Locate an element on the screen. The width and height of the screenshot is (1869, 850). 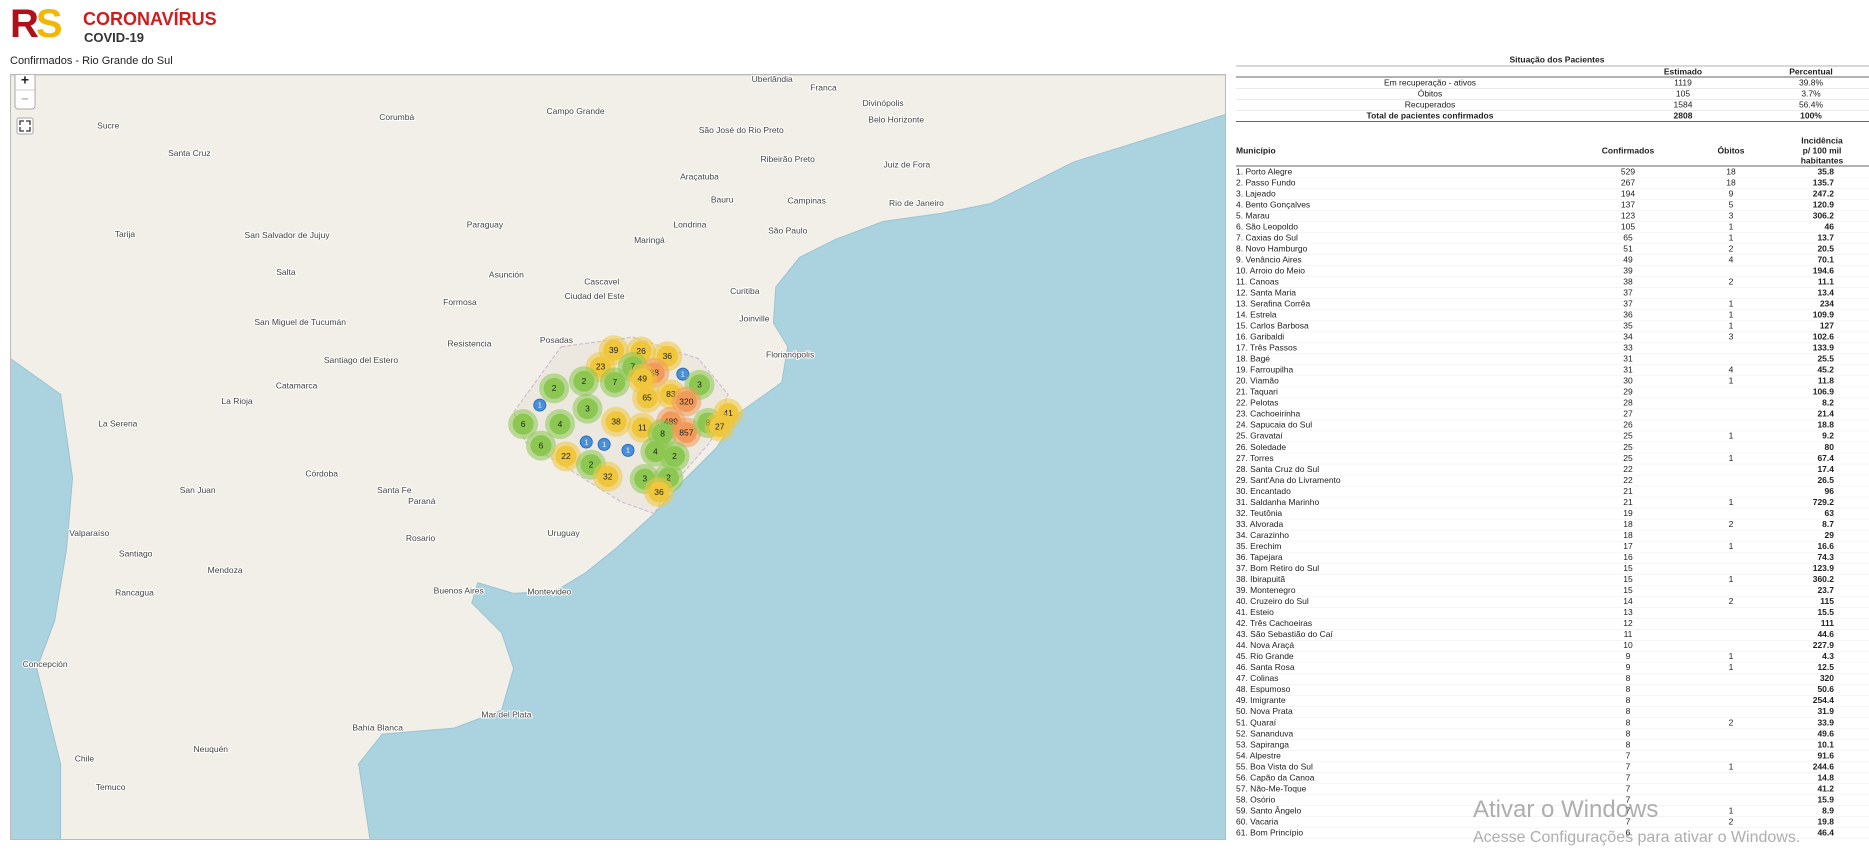
cluster-count: 41 is located at coordinates (728, 413).